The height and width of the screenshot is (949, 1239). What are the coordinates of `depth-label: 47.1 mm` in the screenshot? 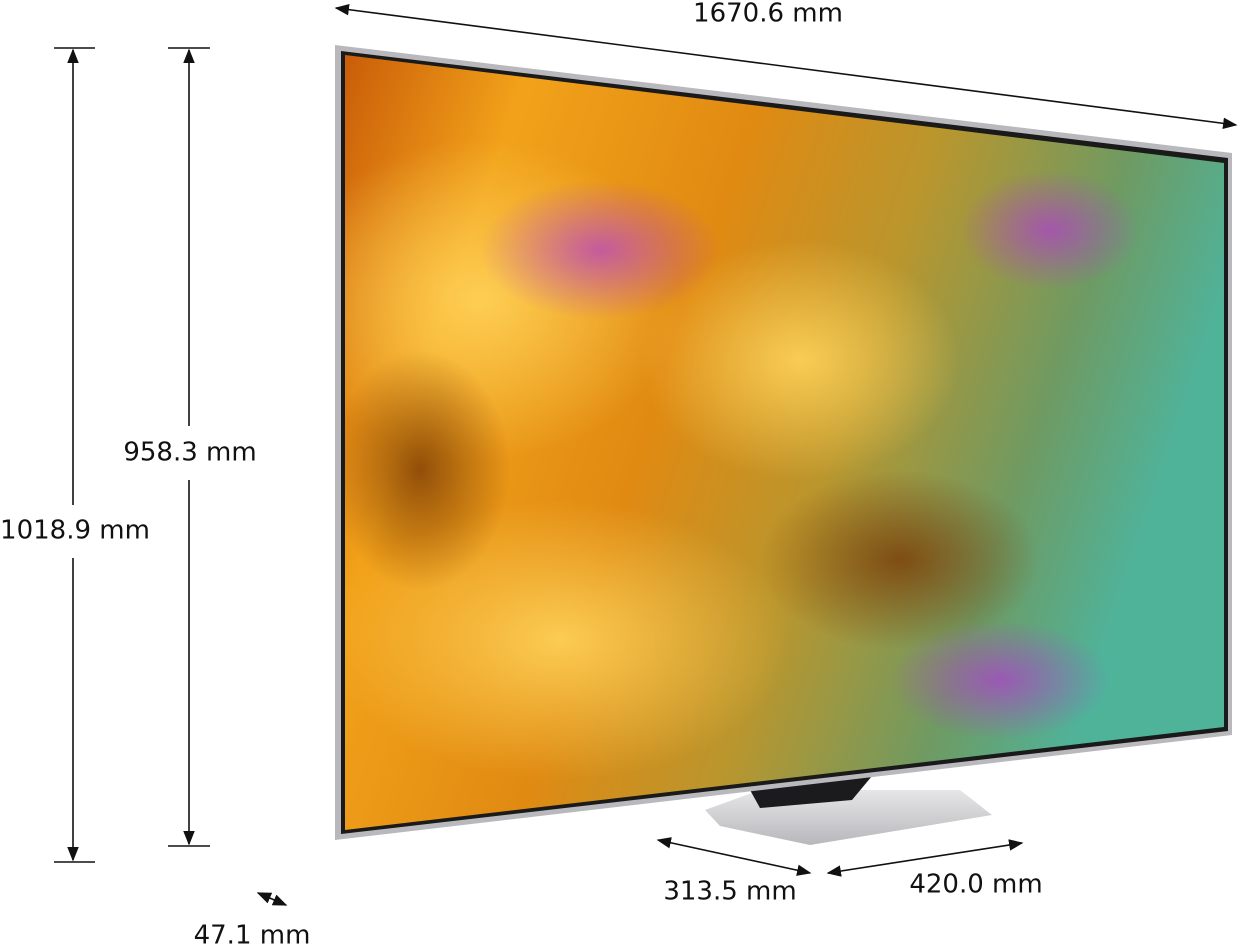 It's located at (252, 935).